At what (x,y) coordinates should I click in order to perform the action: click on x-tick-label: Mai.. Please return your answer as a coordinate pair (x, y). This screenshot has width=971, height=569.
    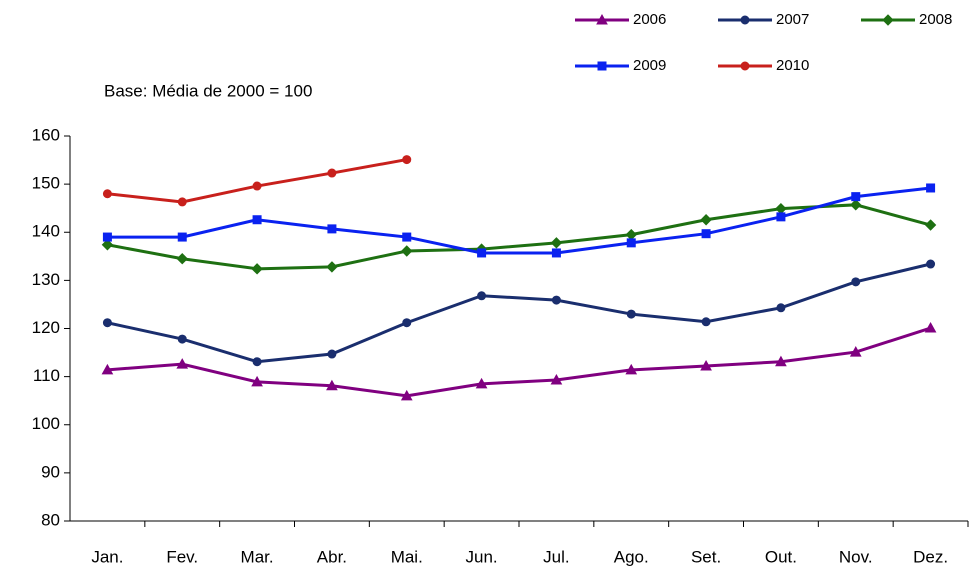
    Looking at the image, I should click on (407, 556).